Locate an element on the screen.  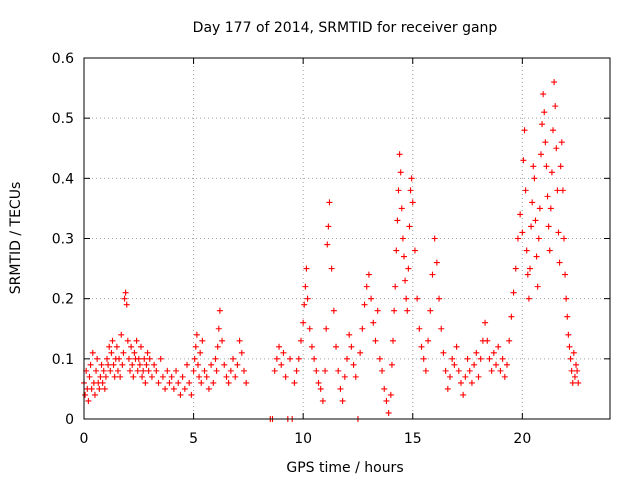
y-tick-label: 0.6 is located at coordinates (63, 59).